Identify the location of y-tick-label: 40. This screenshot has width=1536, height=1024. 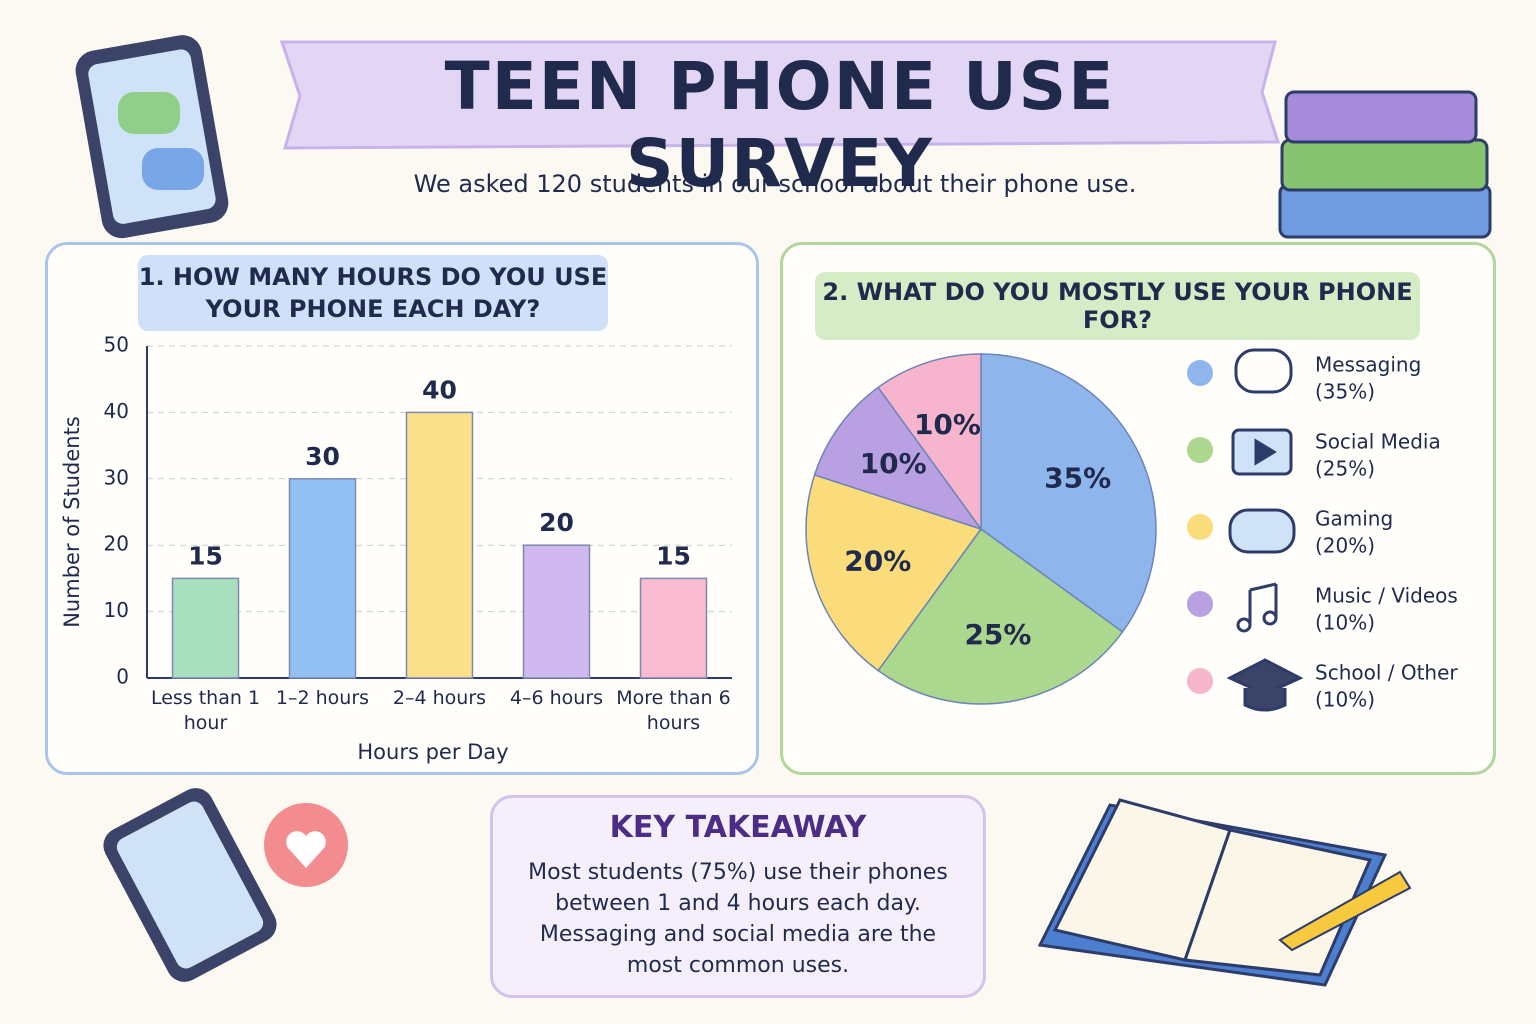
(116, 411).